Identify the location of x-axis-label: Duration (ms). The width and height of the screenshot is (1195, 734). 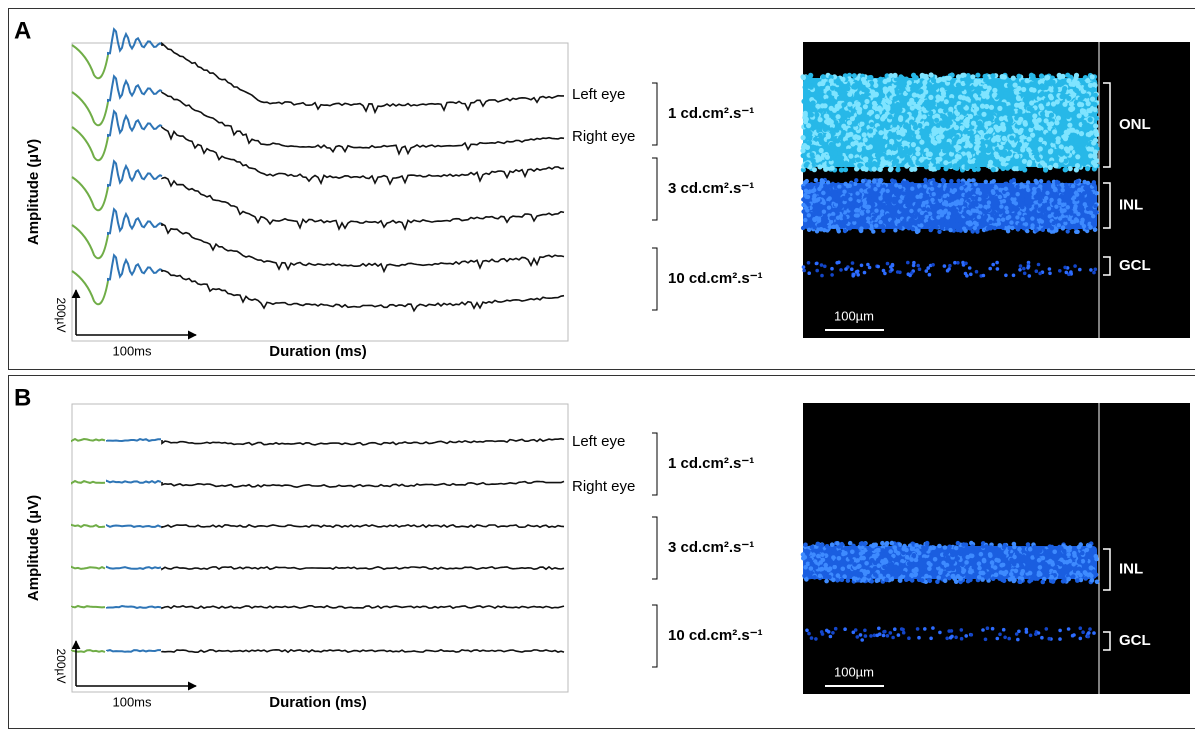
(318, 351).